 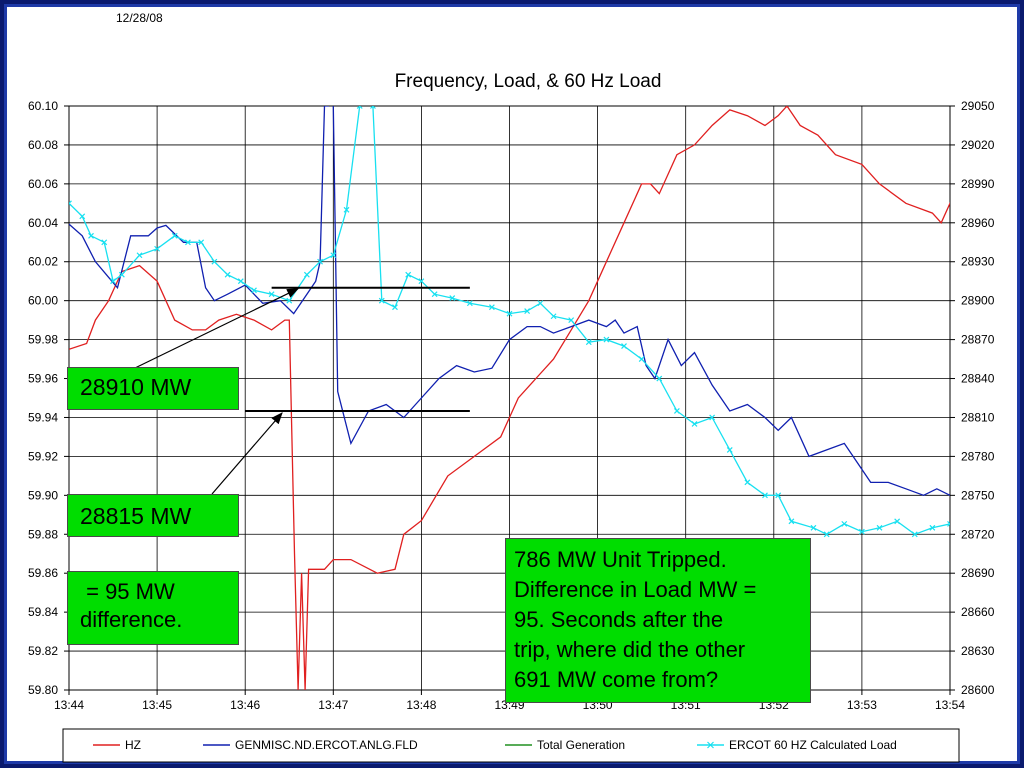 What do you see at coordinates (950, 705) in the screenshot?
I see `x-tick-label: 13:54` at bounding box center [950, 705].